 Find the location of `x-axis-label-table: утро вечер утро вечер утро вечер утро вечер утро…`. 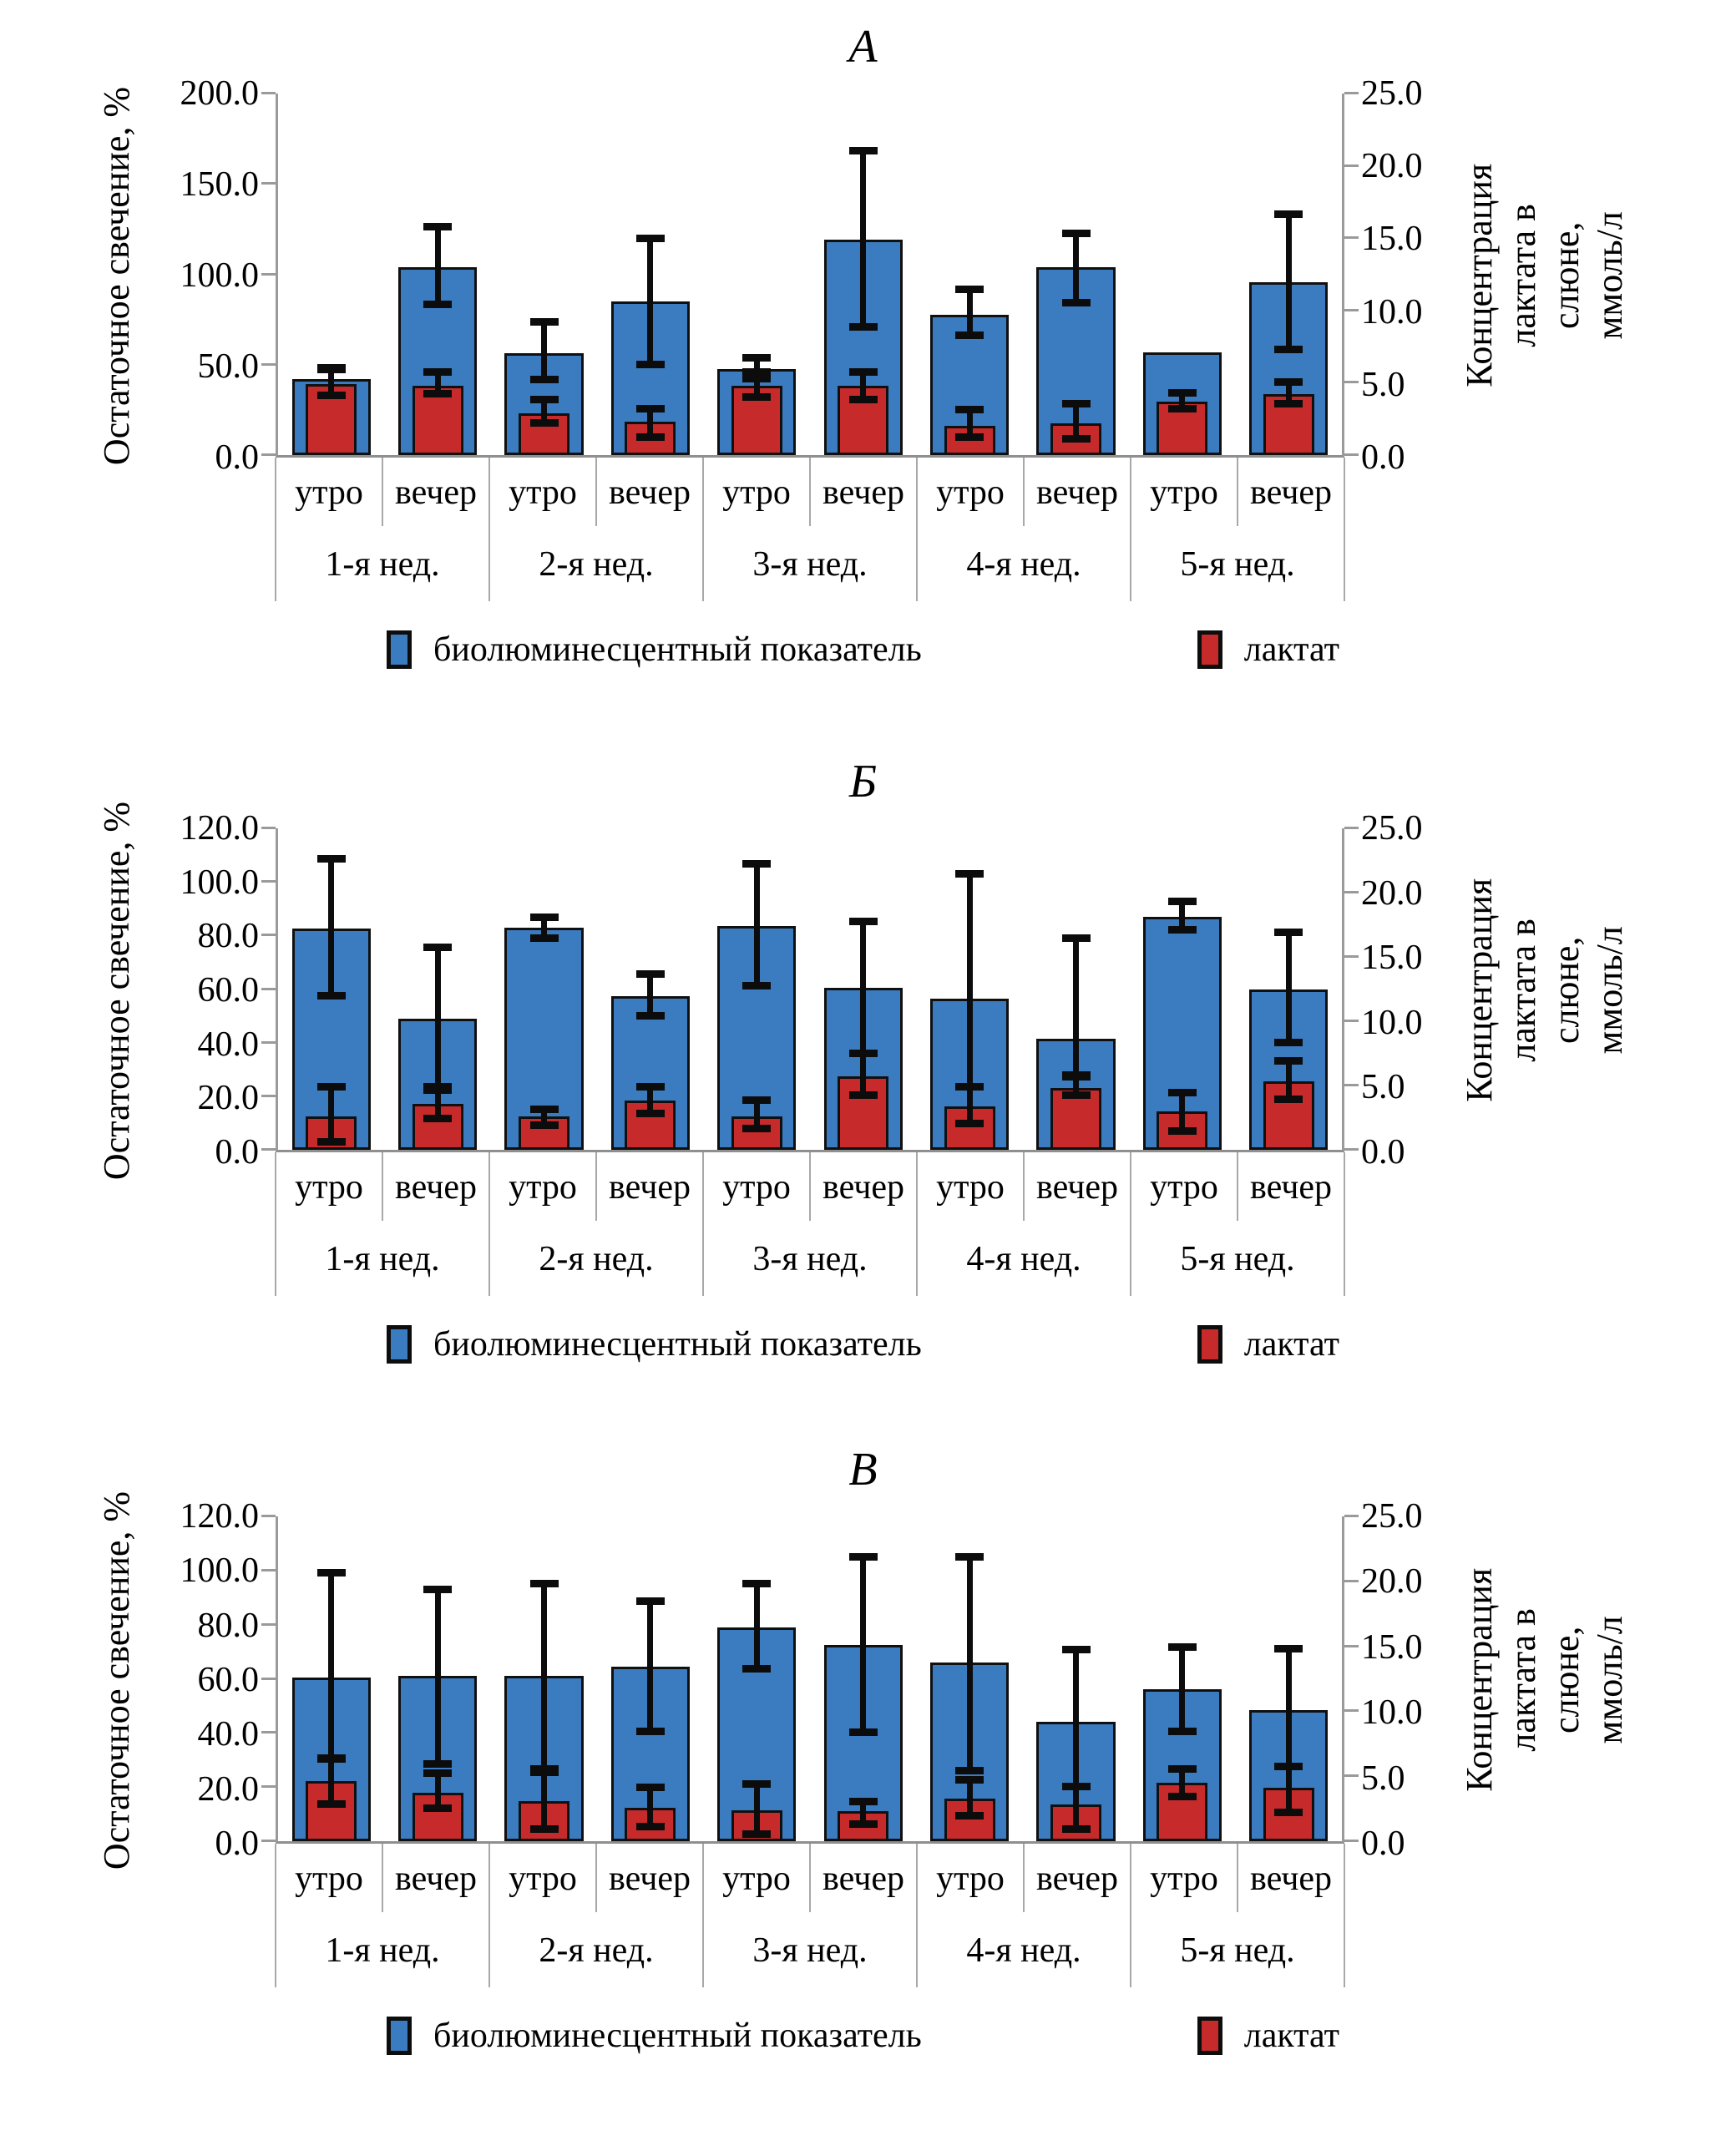

x-axis-label-table: утро вечер утро вечер утро вечер утро вечер утро… is located at coordinates (810, 529).